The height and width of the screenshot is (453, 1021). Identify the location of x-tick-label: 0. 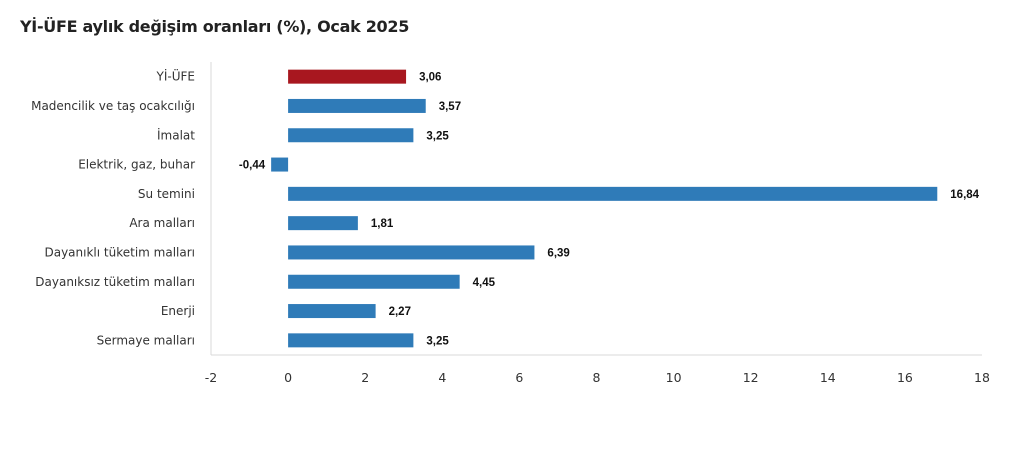
(288, 377).